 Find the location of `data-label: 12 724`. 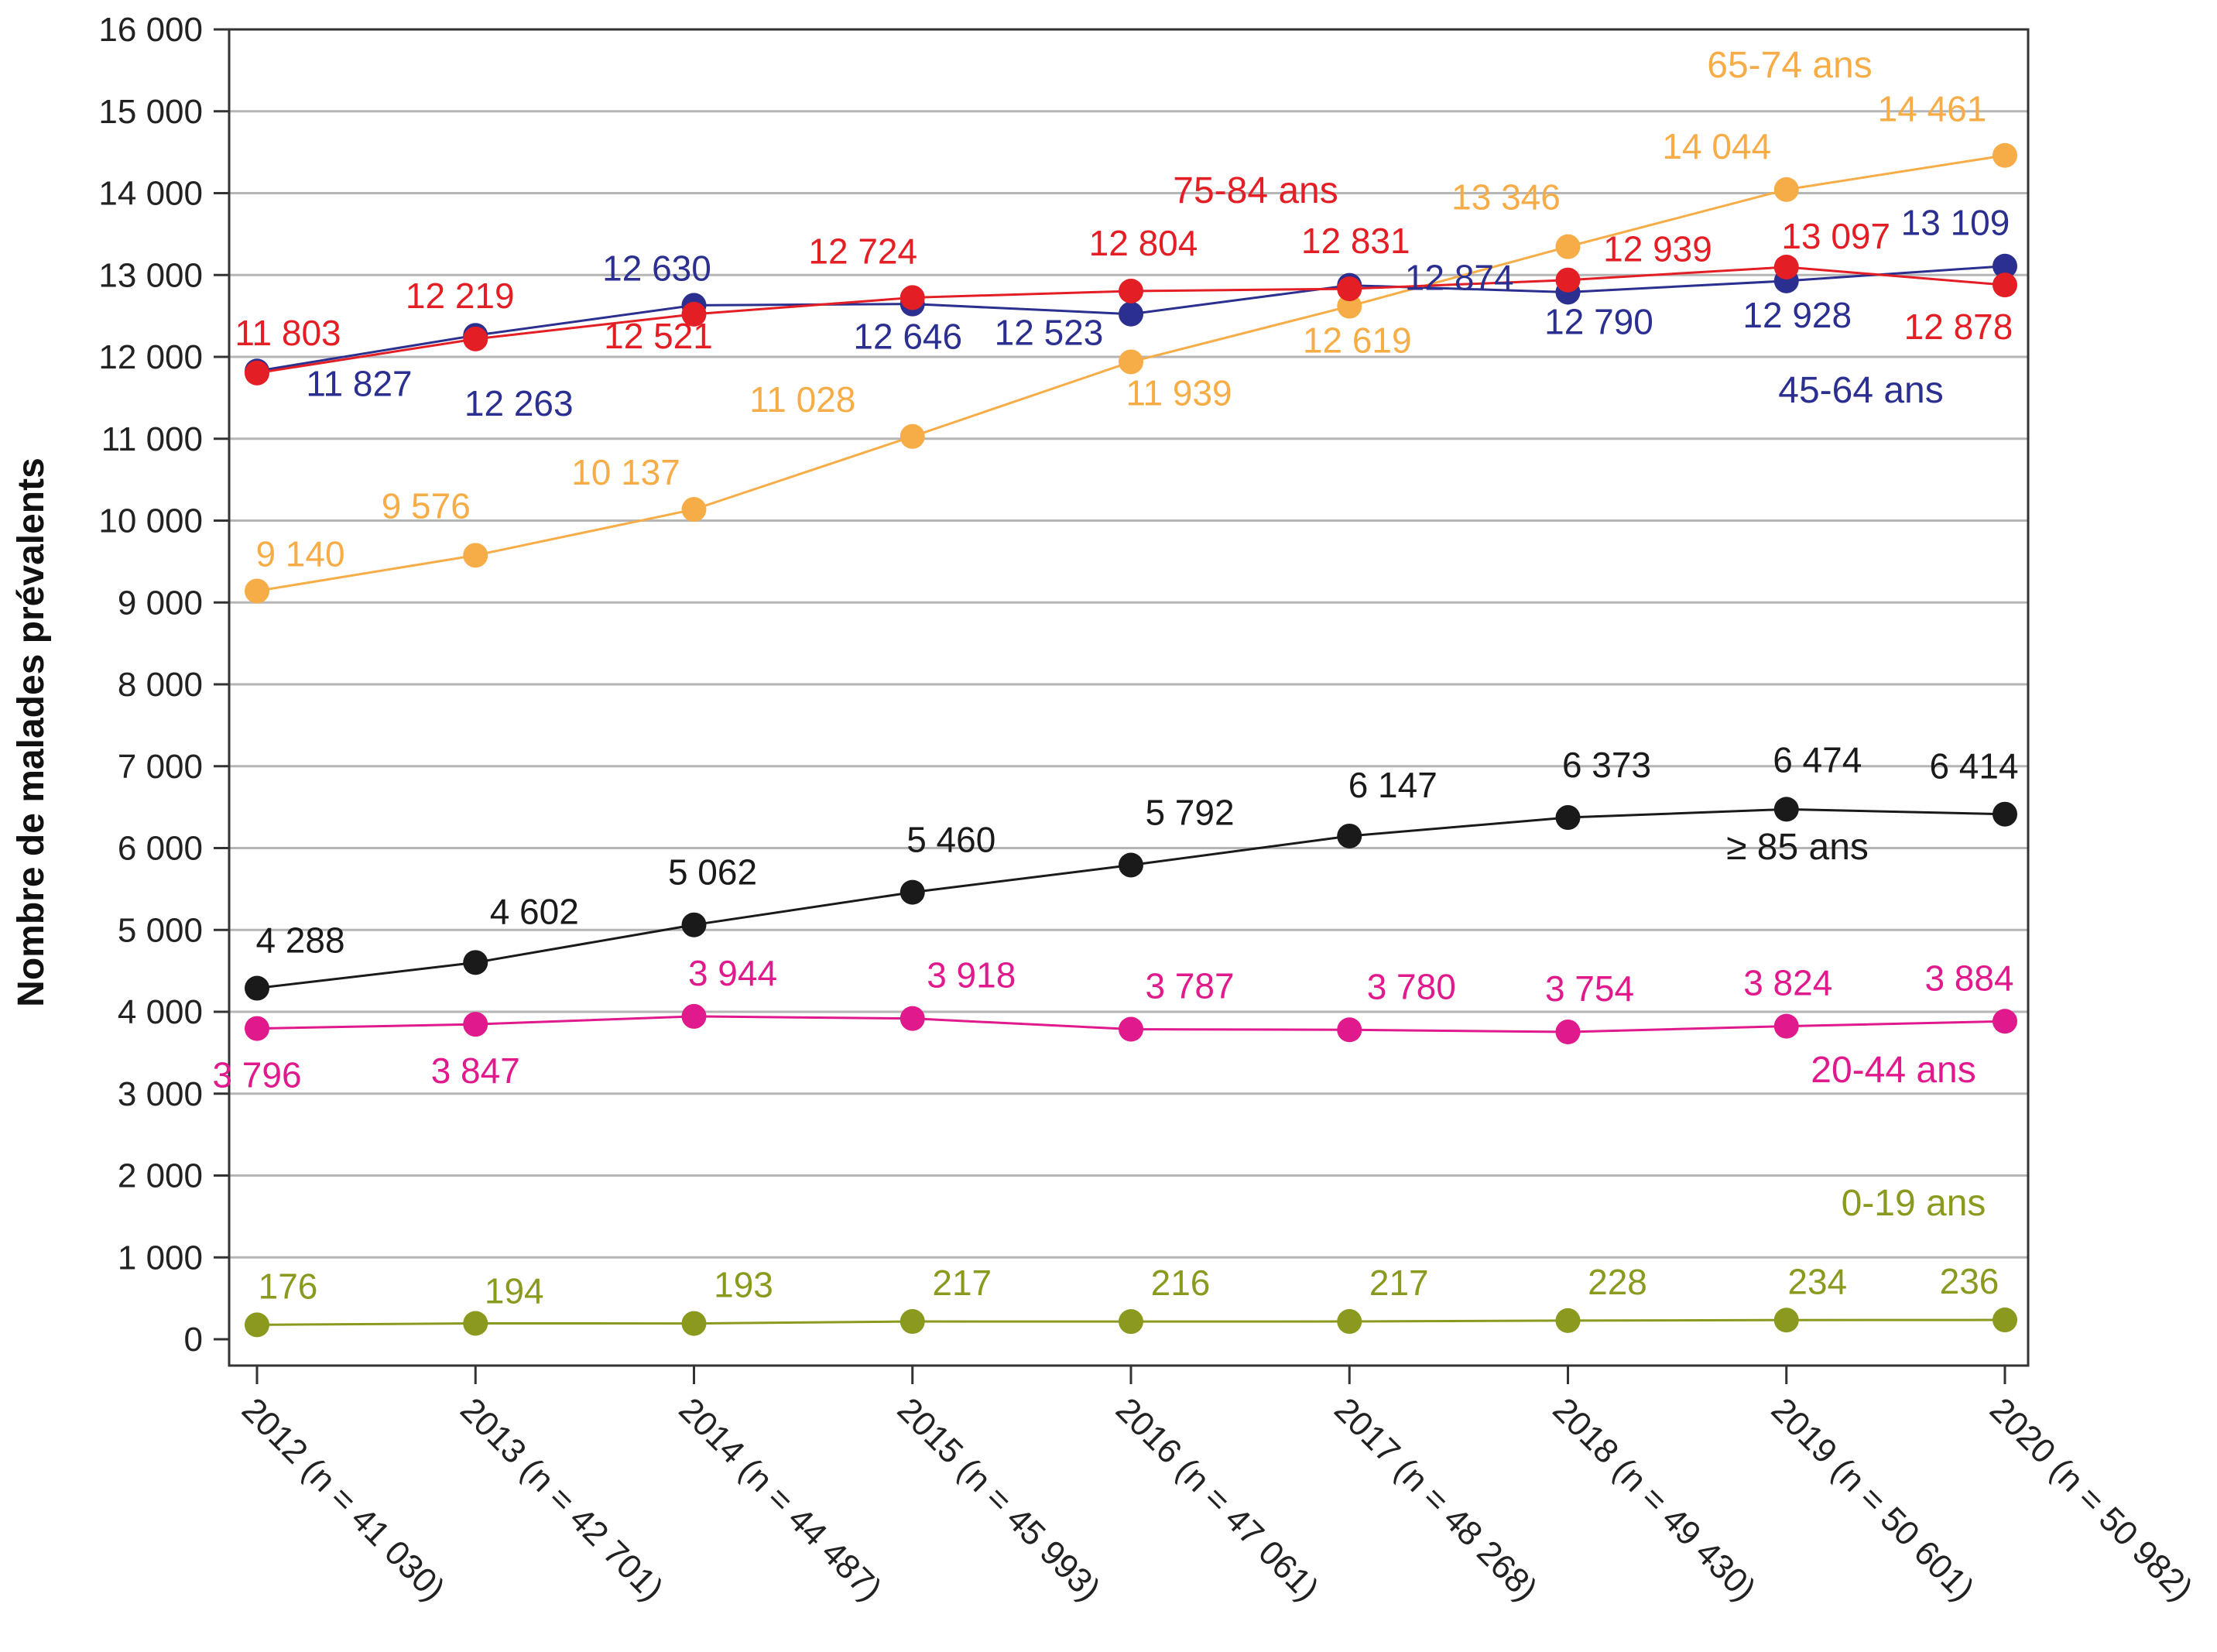

data-label: 12 724 is located at coordinates (862, 251).